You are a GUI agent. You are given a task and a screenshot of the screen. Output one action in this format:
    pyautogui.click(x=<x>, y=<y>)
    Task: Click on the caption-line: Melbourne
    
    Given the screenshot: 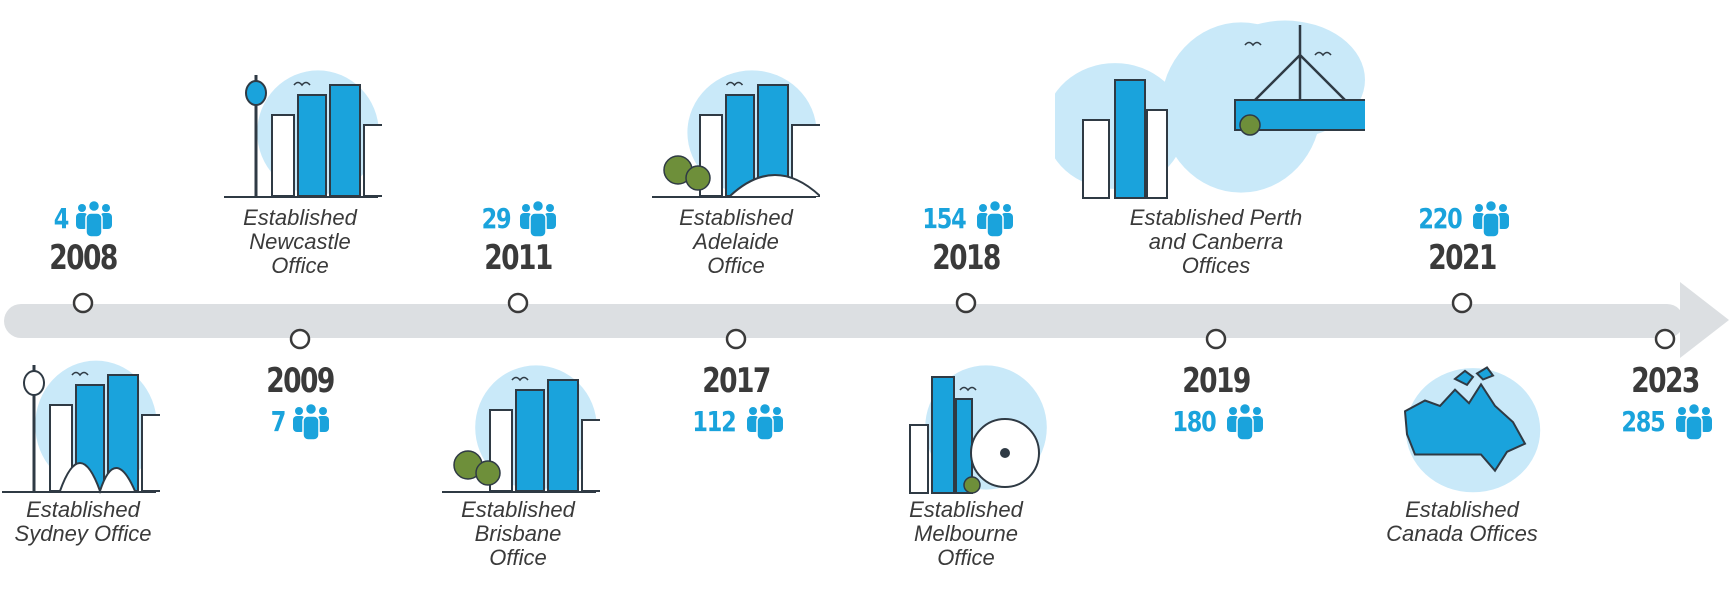 What is the action you would take?
    pyautogui.click(x=966, y=533)
    